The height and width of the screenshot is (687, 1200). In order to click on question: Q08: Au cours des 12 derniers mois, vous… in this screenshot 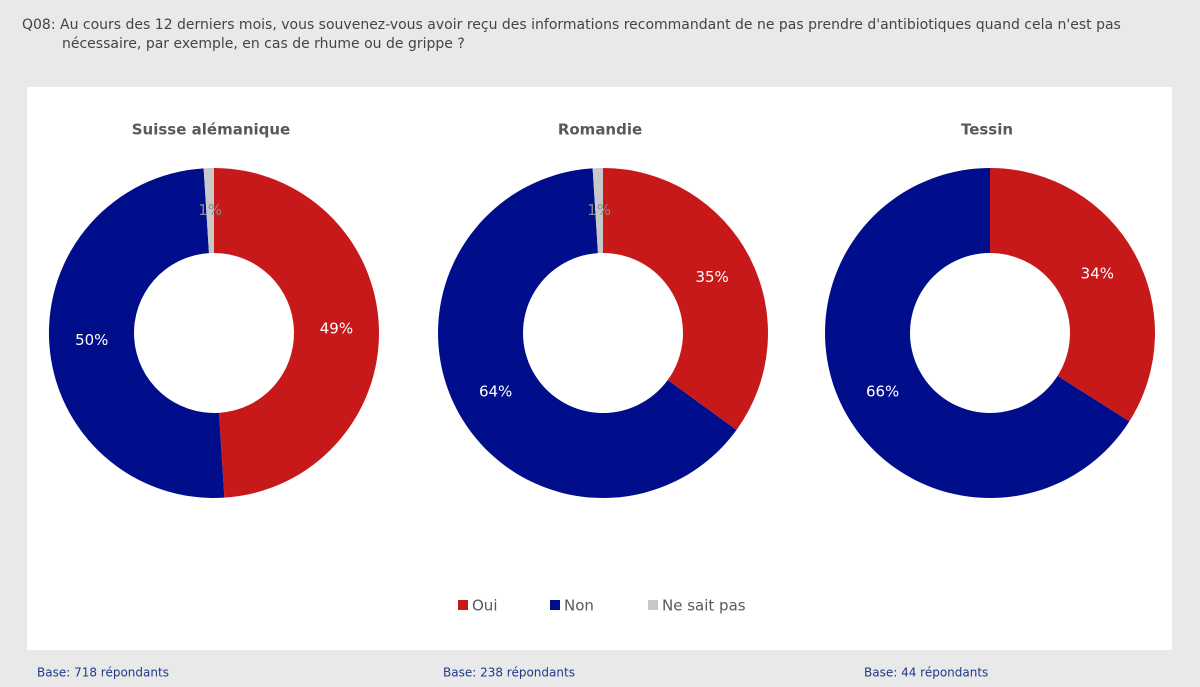, I will do `click(571, 34)`.